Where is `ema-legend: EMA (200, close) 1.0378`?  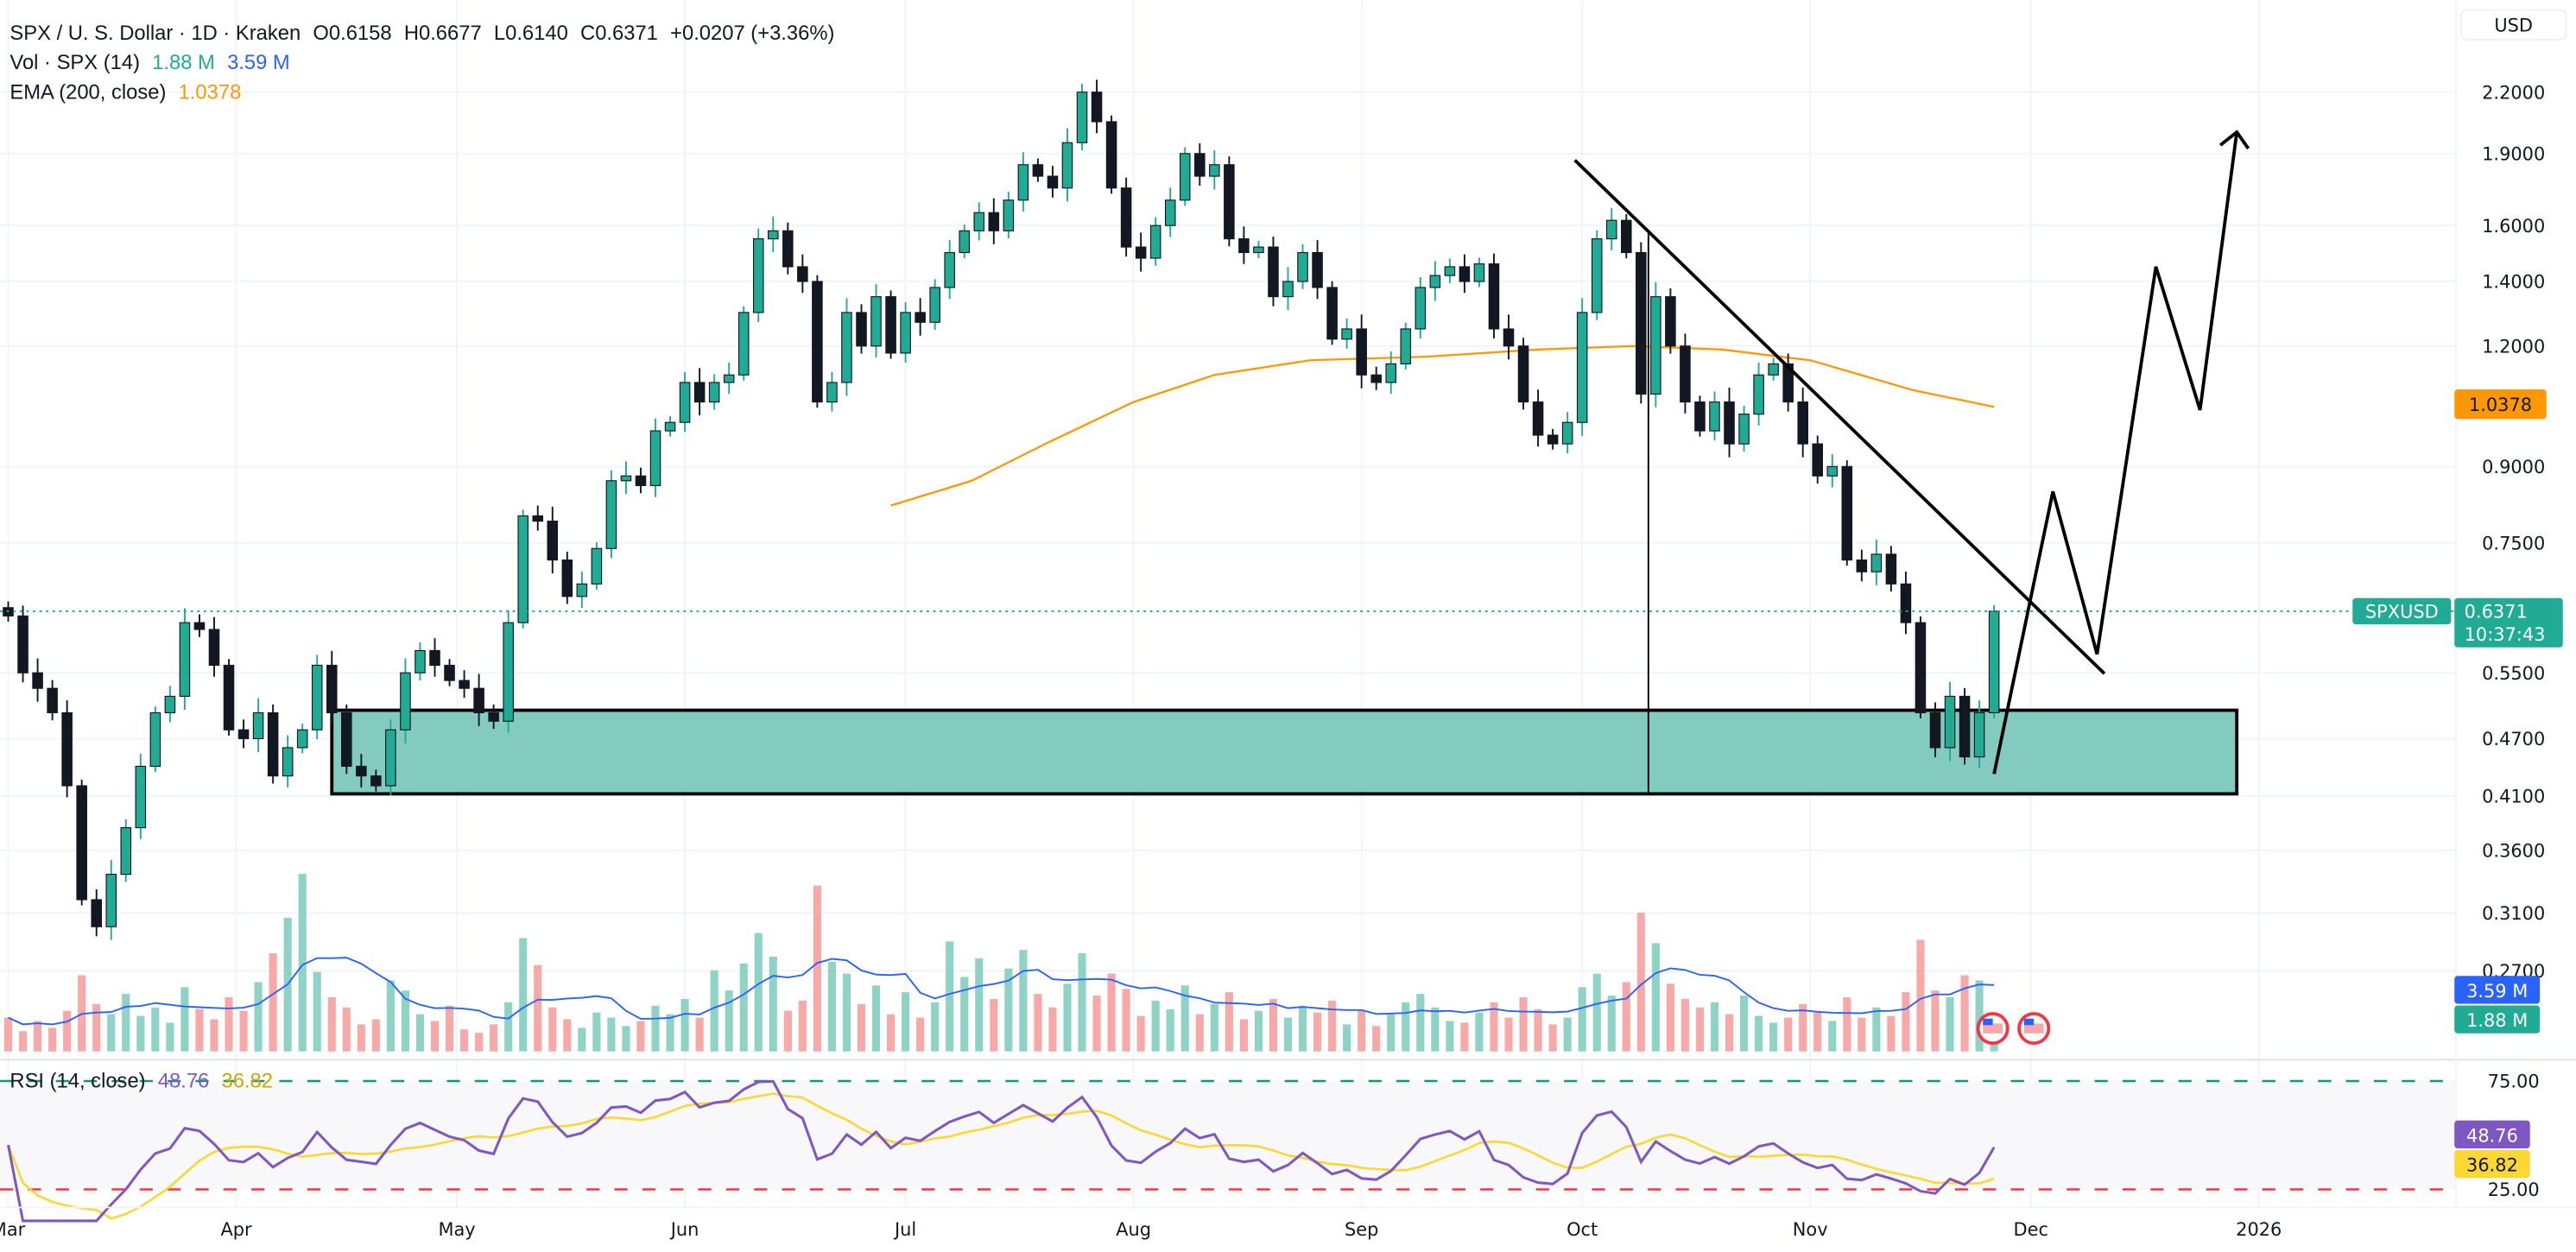 ema-legend: EMA (200, close) 1.0378 is located at coordinates (125, 92).